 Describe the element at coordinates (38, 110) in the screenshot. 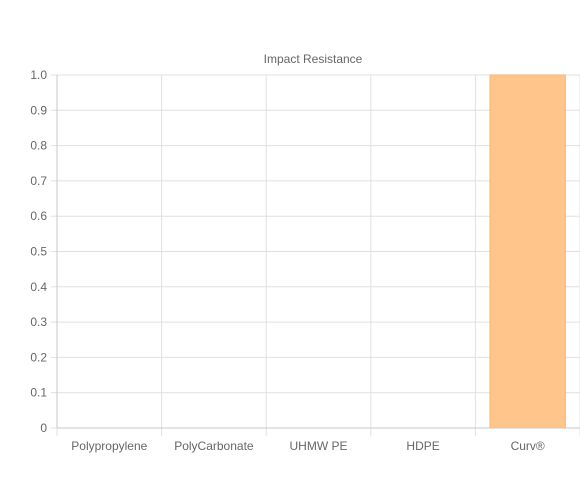

I see `y-tick-label: 0.9` at that location.